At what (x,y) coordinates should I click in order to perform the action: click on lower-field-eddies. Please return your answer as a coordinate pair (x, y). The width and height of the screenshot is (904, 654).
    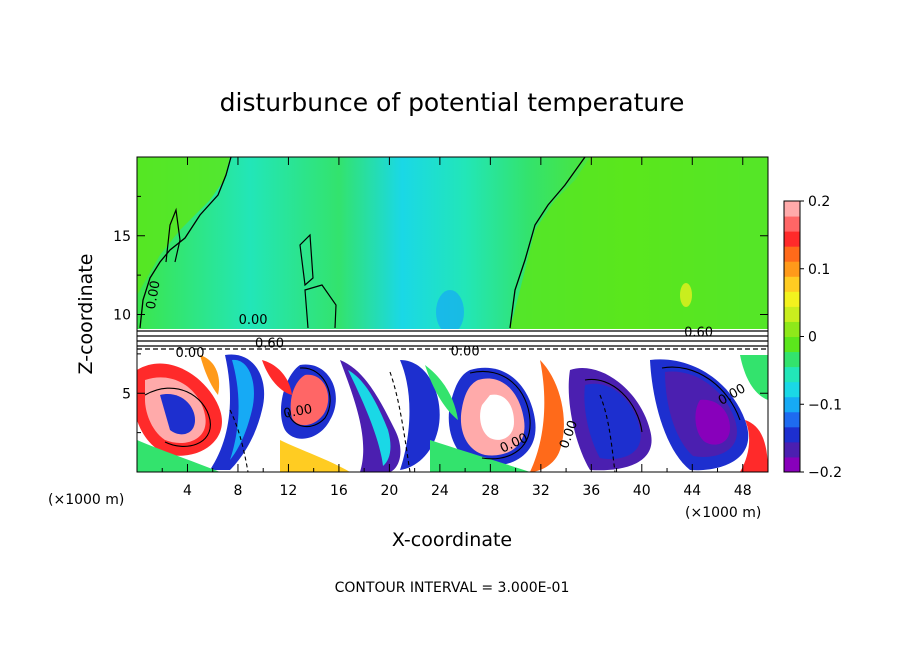
    Looking at the image, I should click on (452, 413).